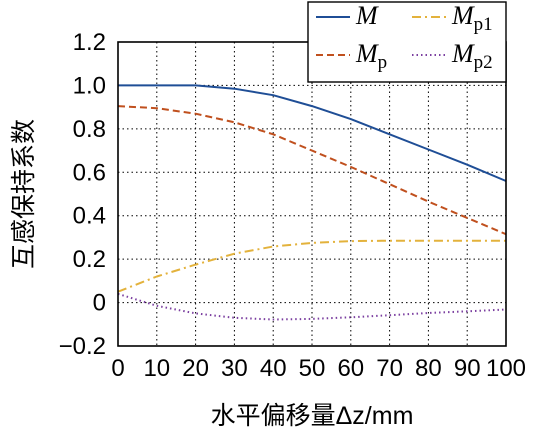 The image size is (537, 434). I want to click on y-tick-label: 1.2, so click(89, 42).